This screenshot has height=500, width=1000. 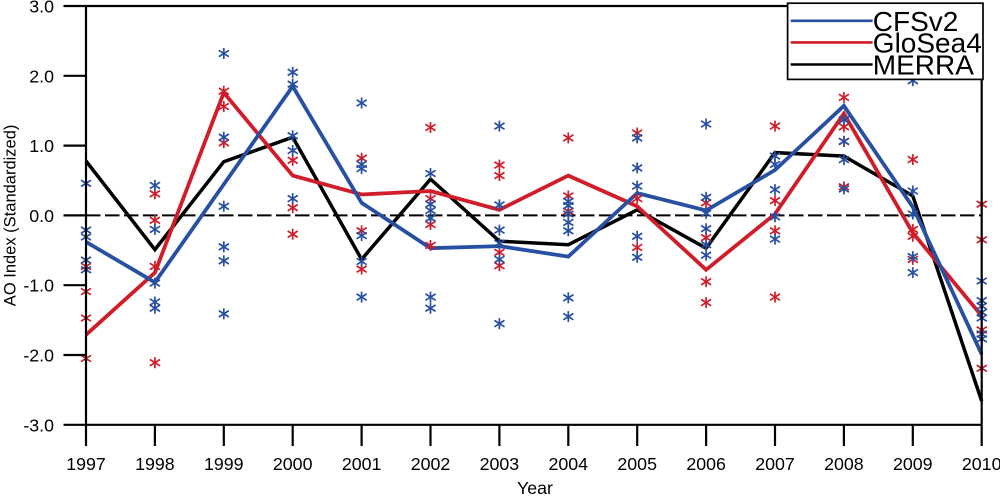 I want to click on svg-text: 2005, so click(x=637, y=464).